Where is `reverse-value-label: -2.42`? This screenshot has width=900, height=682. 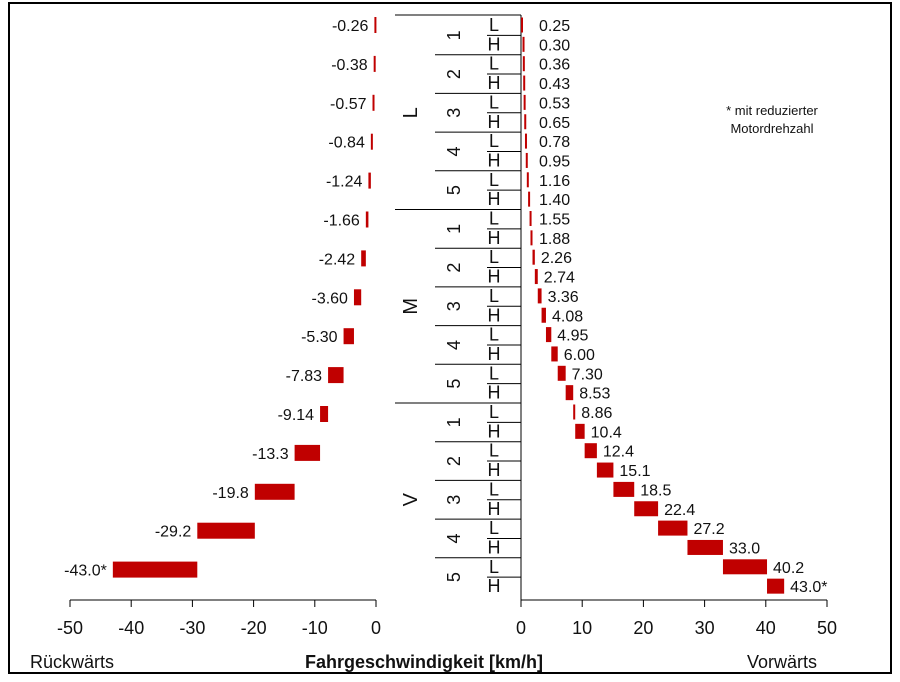
reverse-value-label: -2.42 is located at coordinates (337, 259).